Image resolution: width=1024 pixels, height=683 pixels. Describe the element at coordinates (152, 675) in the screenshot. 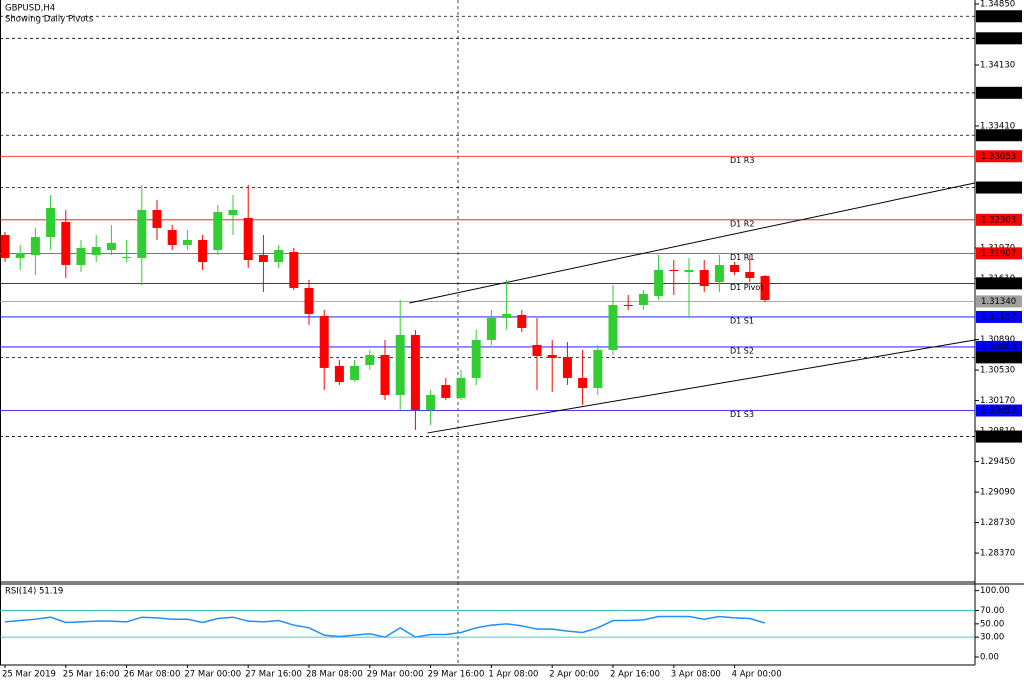

I see `x-tick-label: 26 Mar 08:00` at that location.